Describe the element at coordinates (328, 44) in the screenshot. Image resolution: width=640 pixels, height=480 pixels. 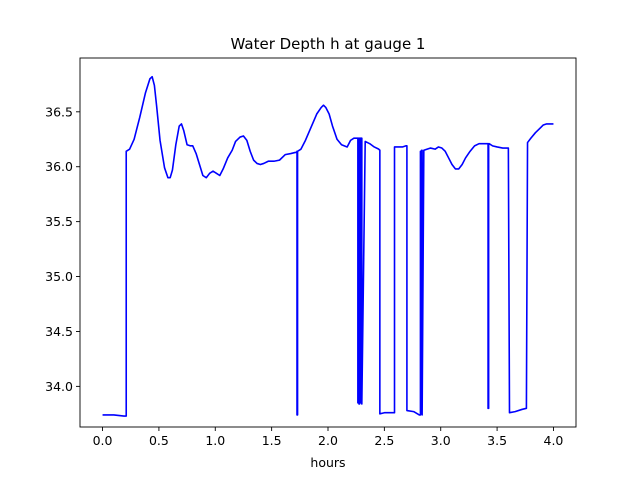
I see `chart-title: Water Depth h at gauge 1` at that location.